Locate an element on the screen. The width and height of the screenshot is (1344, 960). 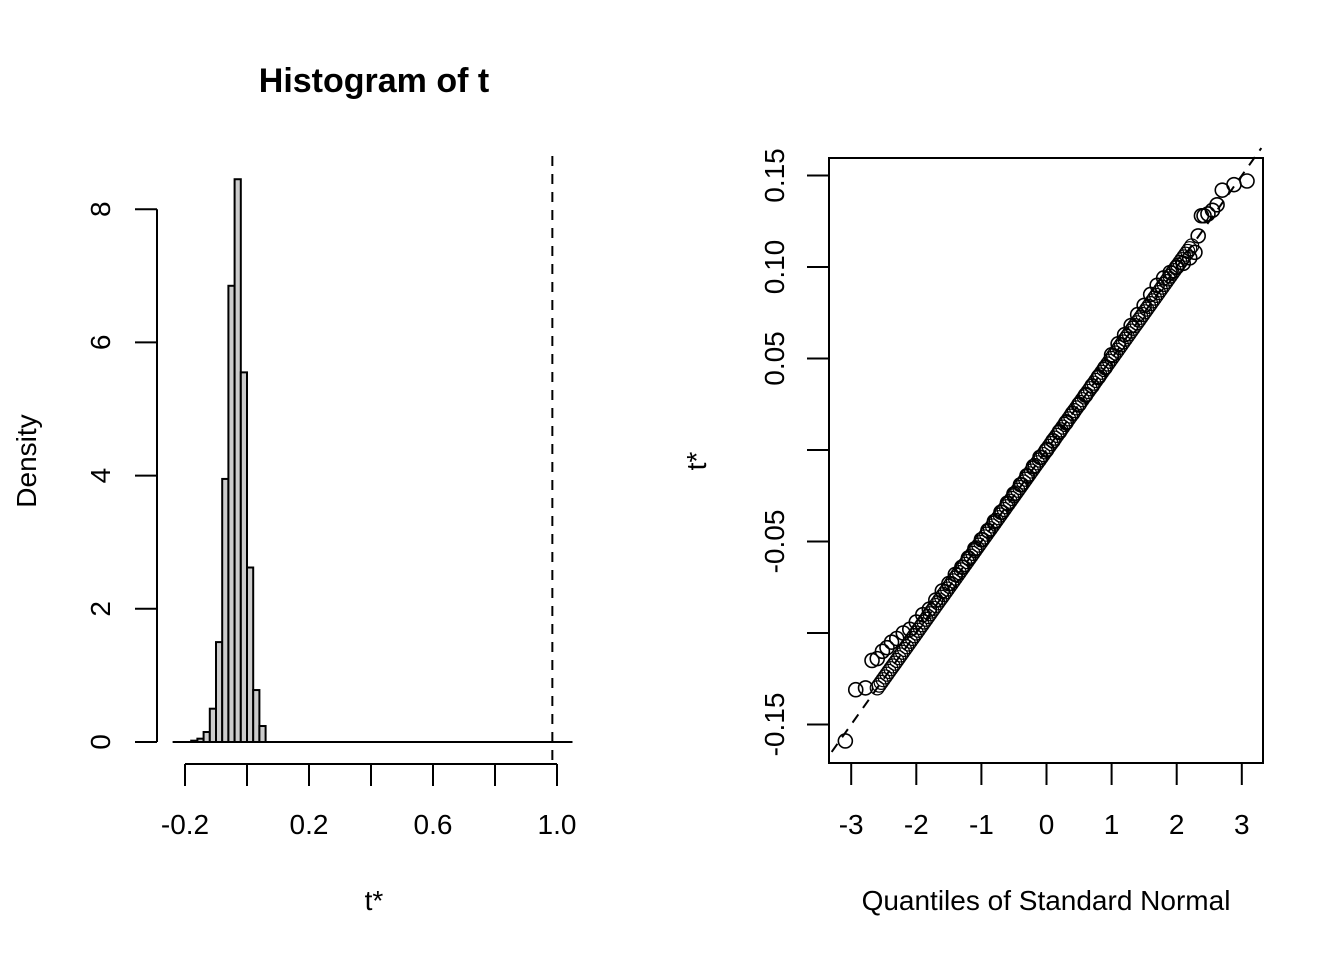
y-tick-label: 4 is located at coordinates (100, 476).